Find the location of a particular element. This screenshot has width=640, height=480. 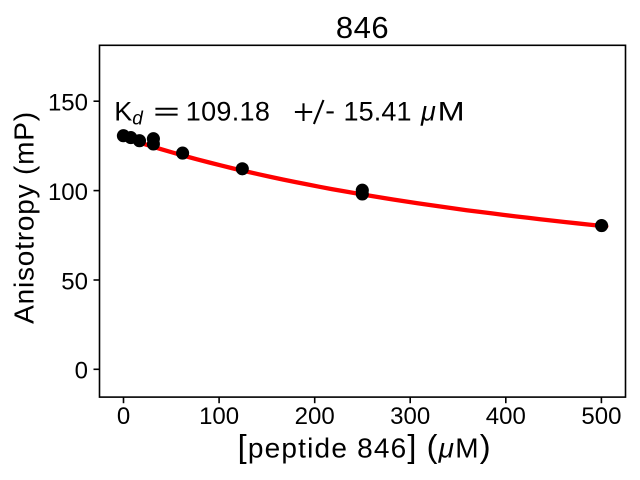

svg-text: 500 is located at coordinates (601, 416).